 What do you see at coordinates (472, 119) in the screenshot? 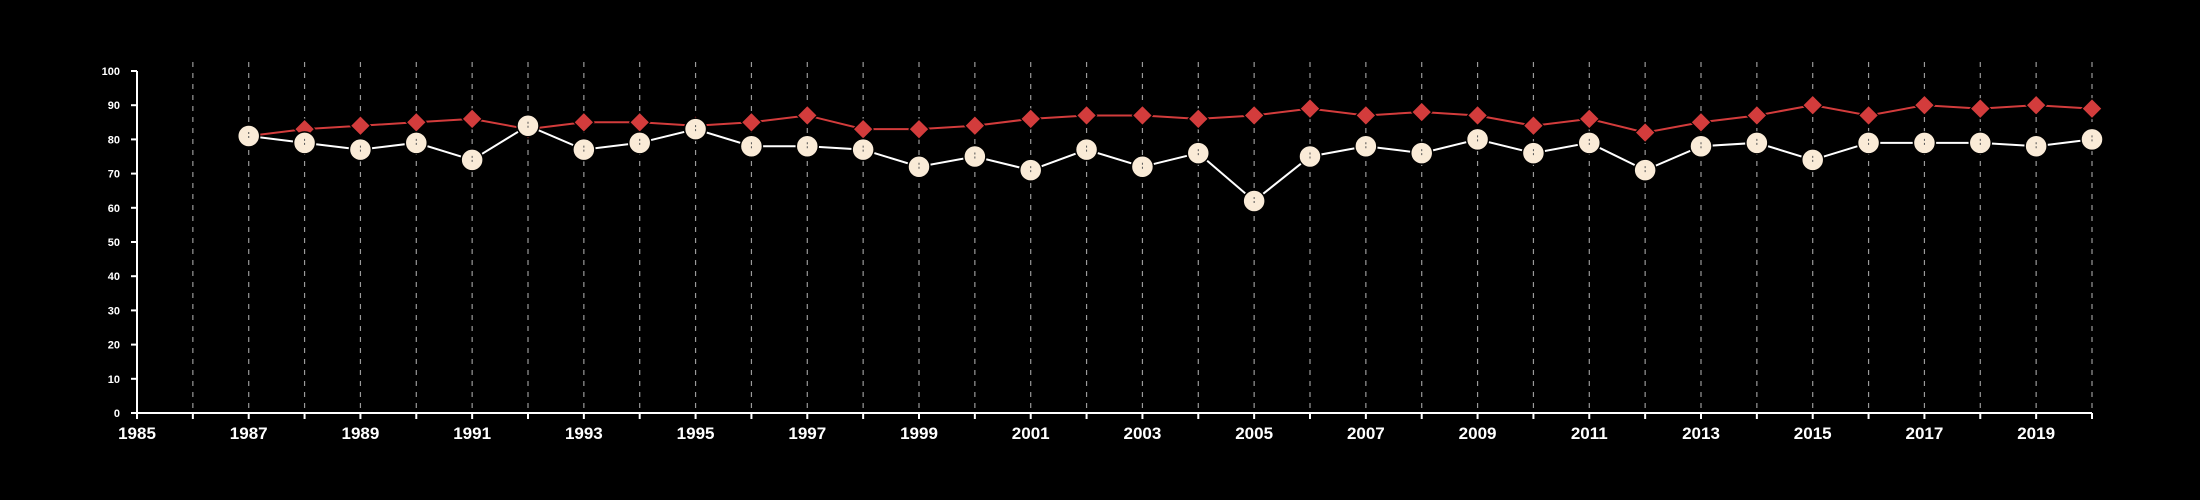
I see `series-1-point-1991` at bounding box center [472, 119].